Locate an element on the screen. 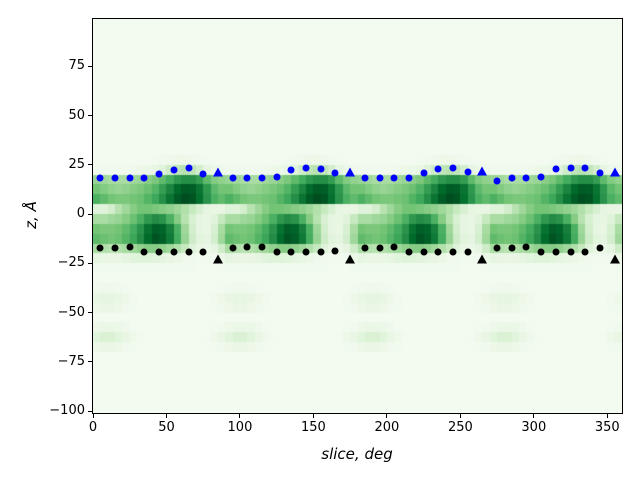  x-tick-label: 150 is located at coordinates (313, 427).